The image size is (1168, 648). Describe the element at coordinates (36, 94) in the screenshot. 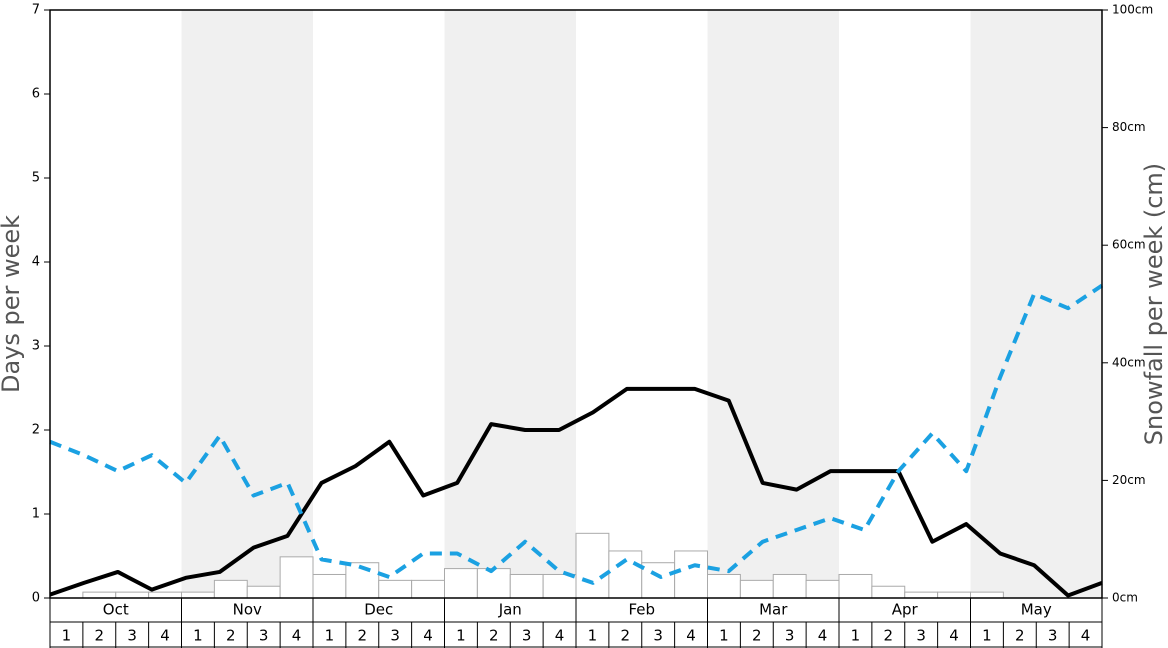

I see `y-tick-label: 6` at that location.